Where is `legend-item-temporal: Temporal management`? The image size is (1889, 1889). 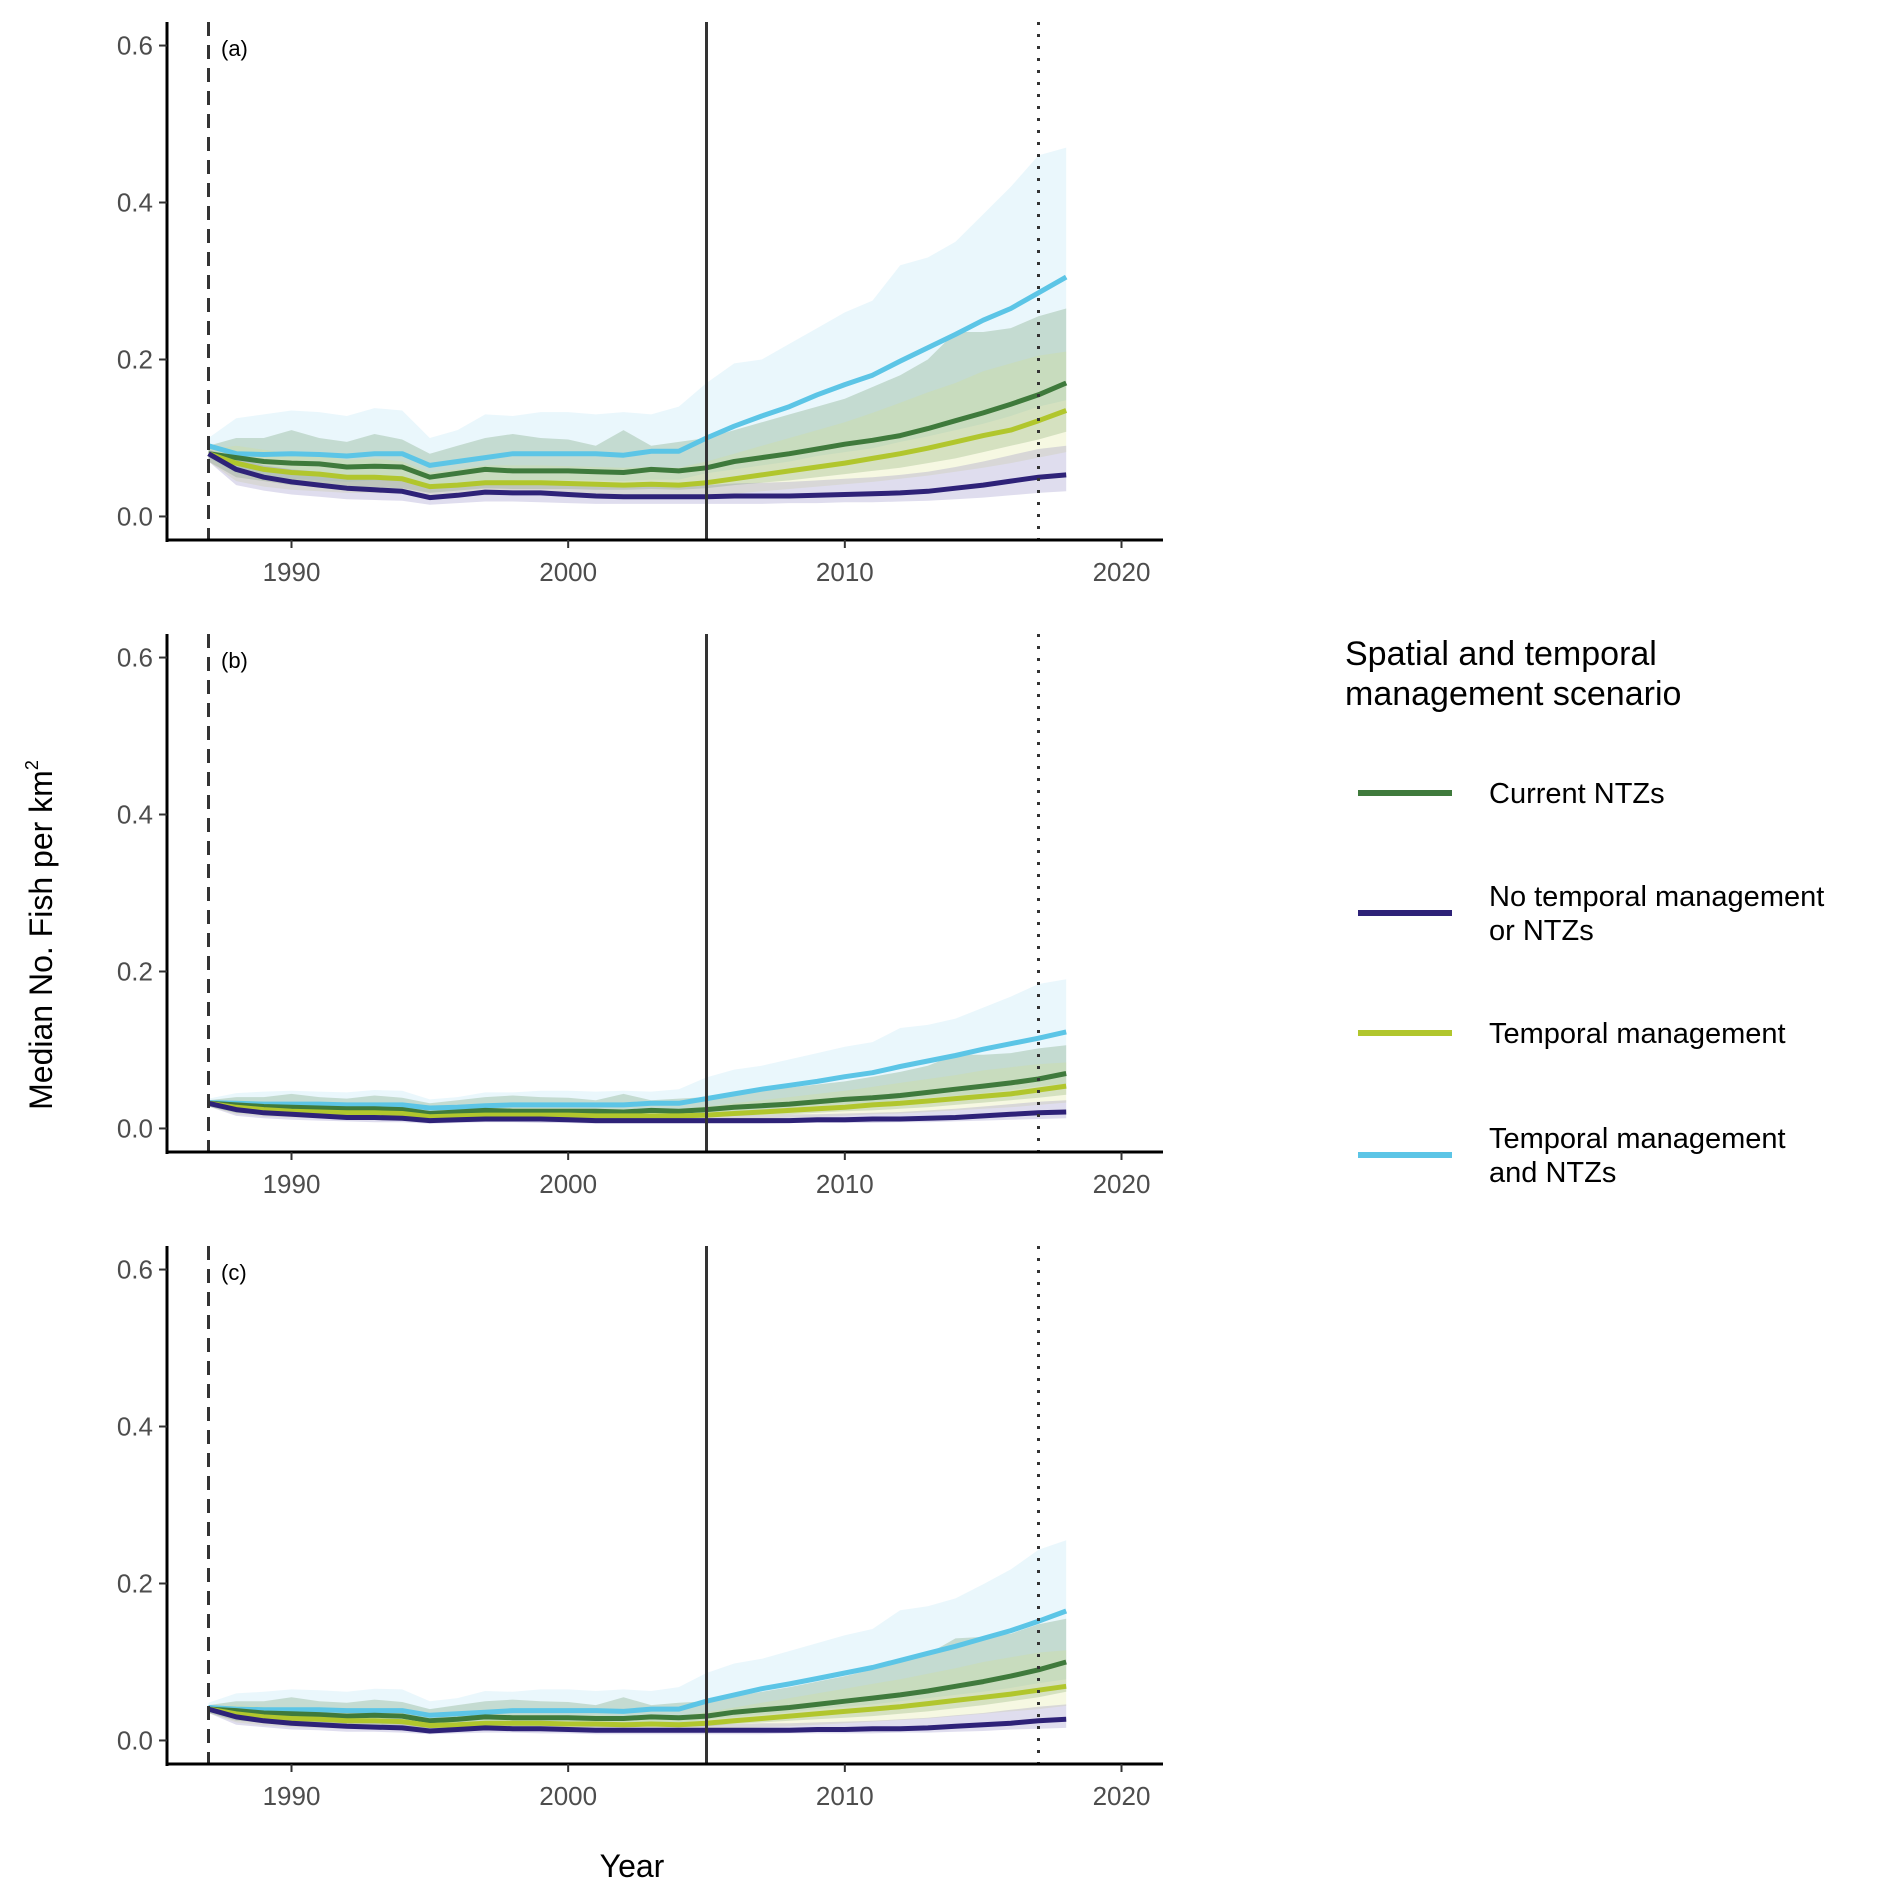
legend-item-temporal: Temporal management is located at coordinates (1572, 1034).